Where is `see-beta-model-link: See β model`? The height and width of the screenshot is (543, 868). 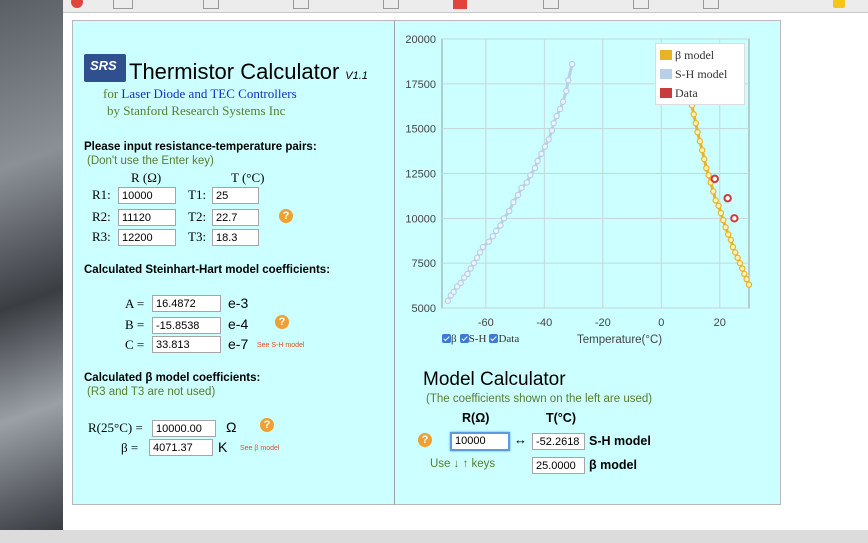
see-beta-model-link: See β model is located at coordinates (260, 448).